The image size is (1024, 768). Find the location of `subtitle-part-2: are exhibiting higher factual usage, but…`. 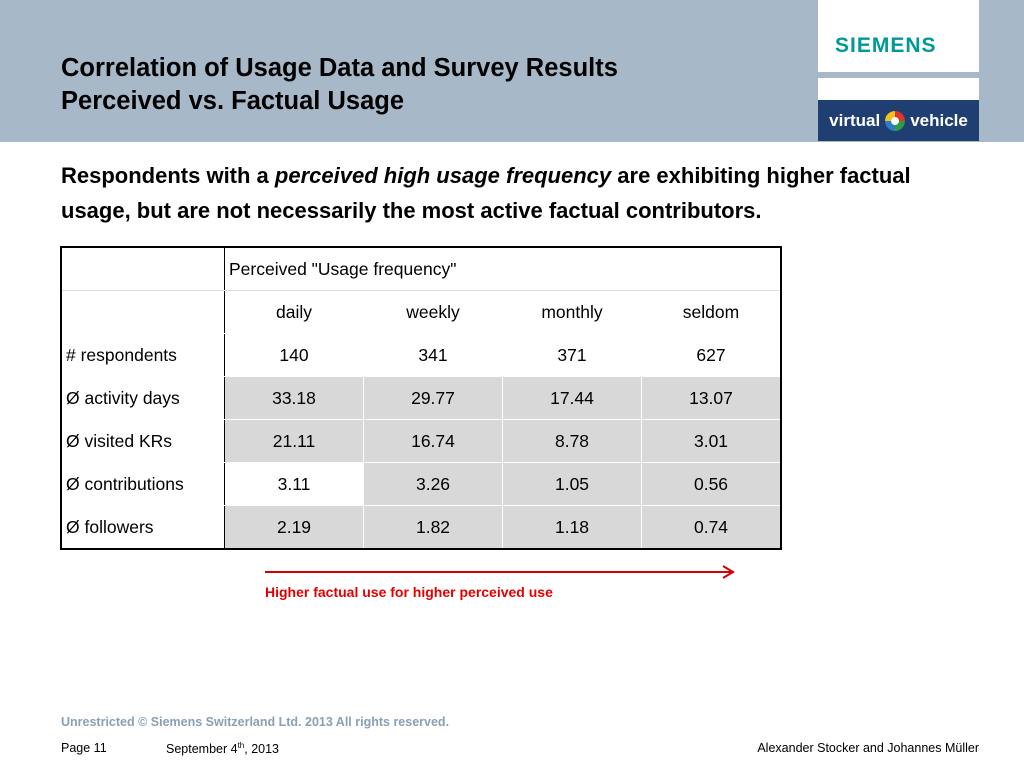

subtitle-part-2: are exhibiting higher factual usage, but… is located at coordinates (486, 193).